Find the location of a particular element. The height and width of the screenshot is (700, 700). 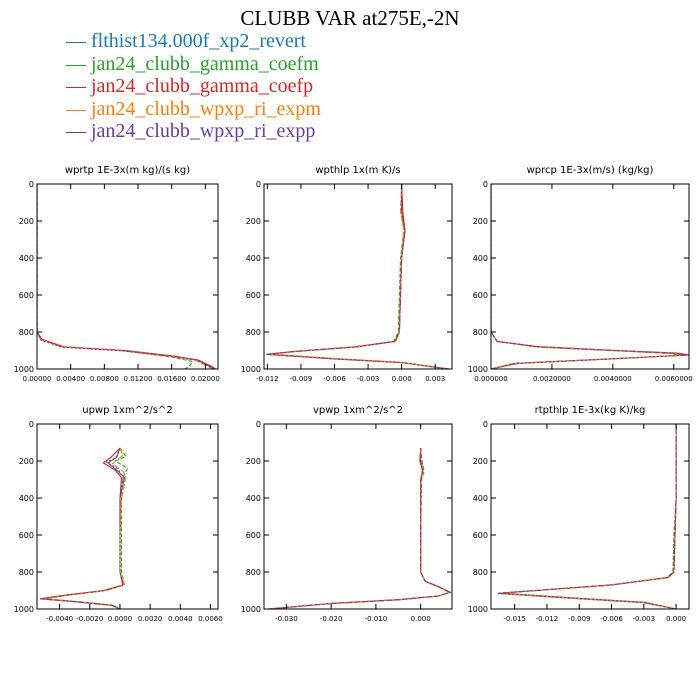

x-tick-label: -0.010 is located at coordinates (376, 619).